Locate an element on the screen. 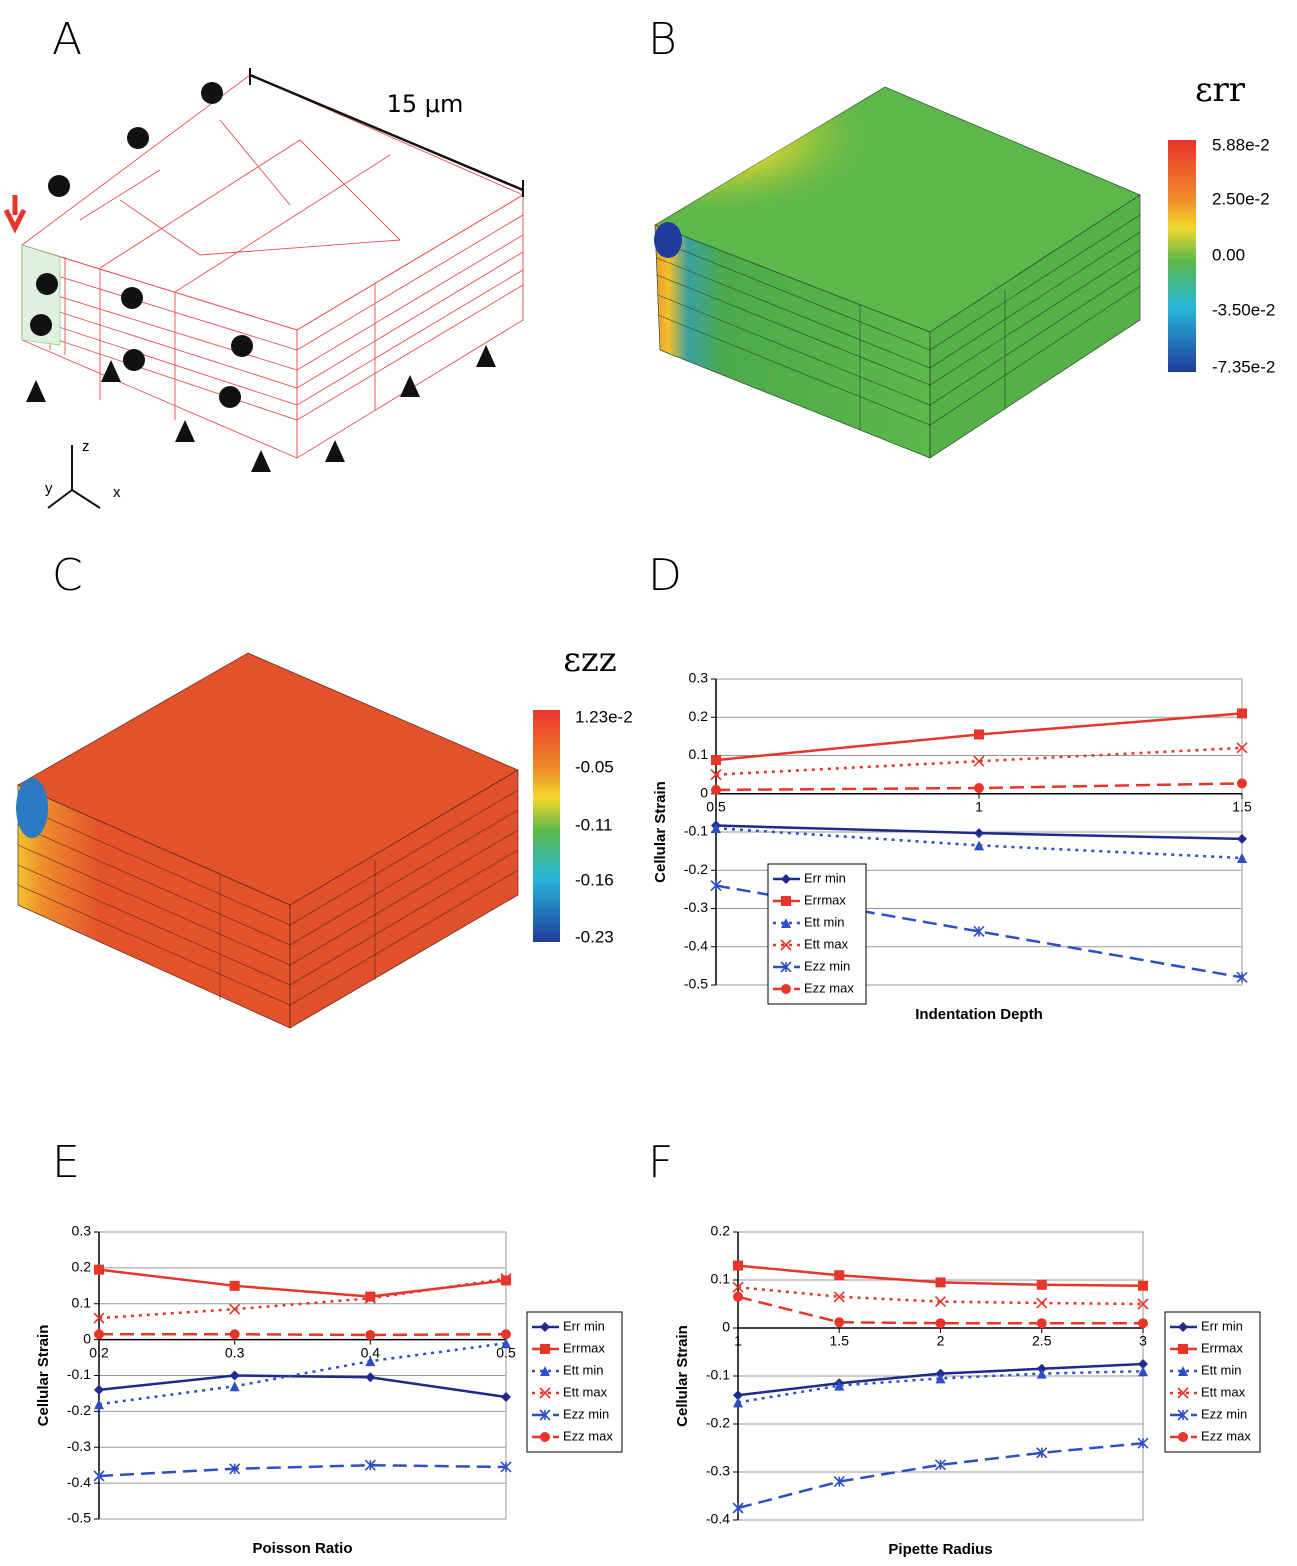 This screenshot has height=1566, width=1297. legend-label: Ett min is located at coordinates (583, 1369).